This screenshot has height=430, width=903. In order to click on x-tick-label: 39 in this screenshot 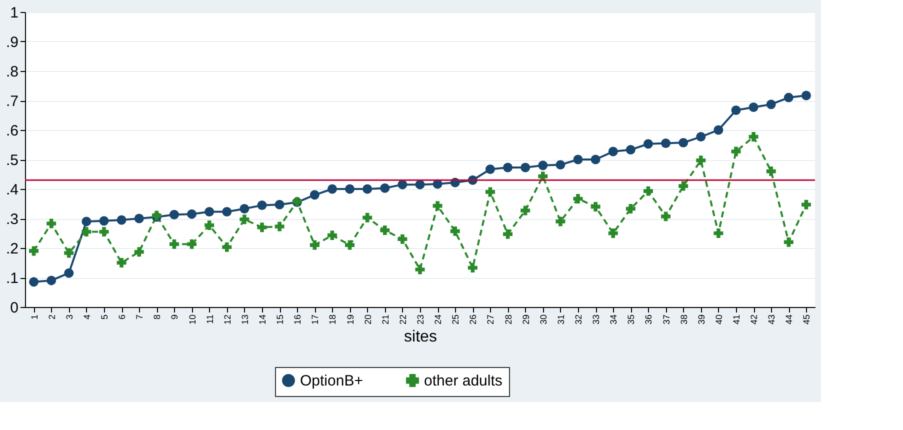, I will do `click(701, 319)`.